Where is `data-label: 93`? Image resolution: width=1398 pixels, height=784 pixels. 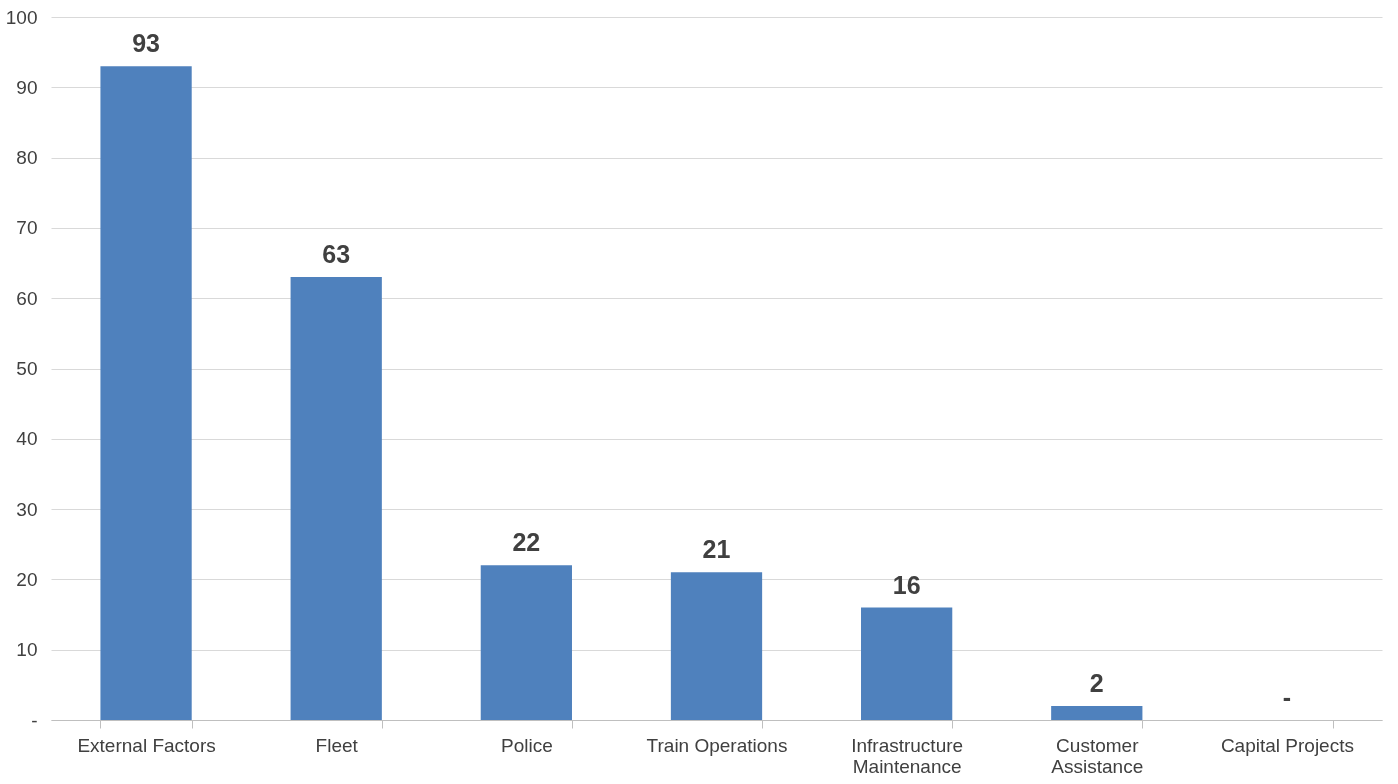
data-label: 93 is located at coordinates (146, 43).